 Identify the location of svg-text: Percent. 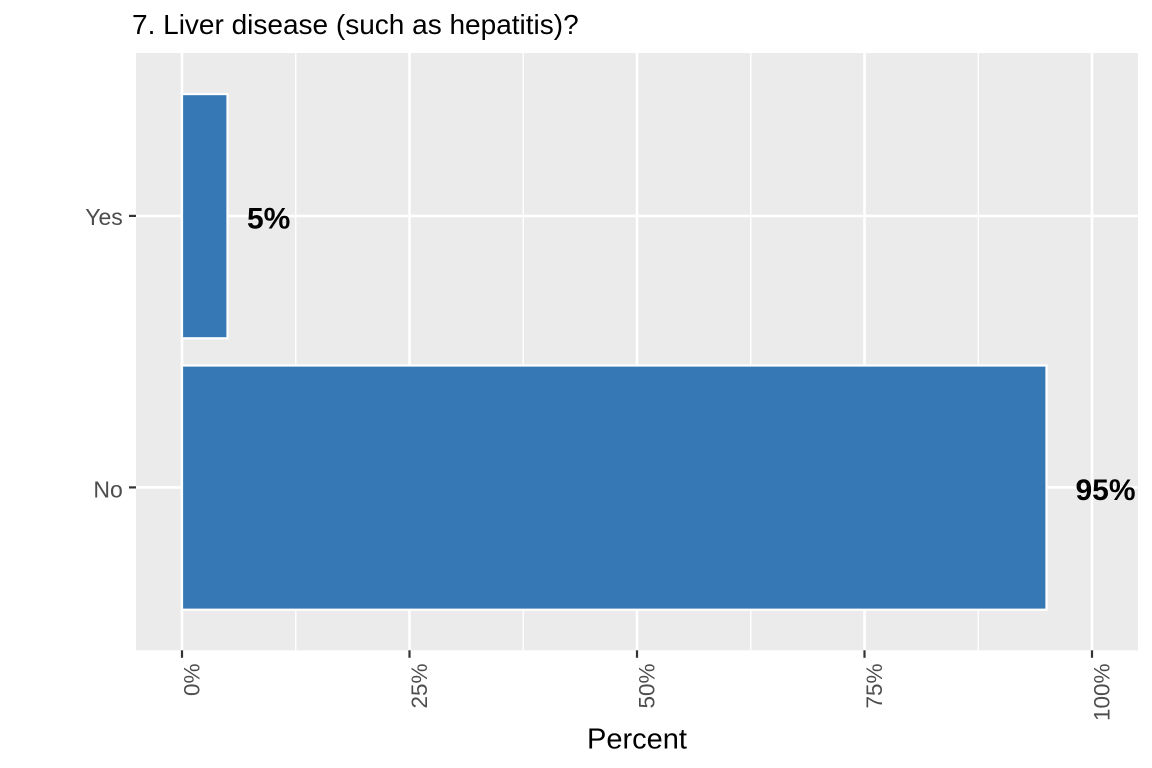
(637, 740).